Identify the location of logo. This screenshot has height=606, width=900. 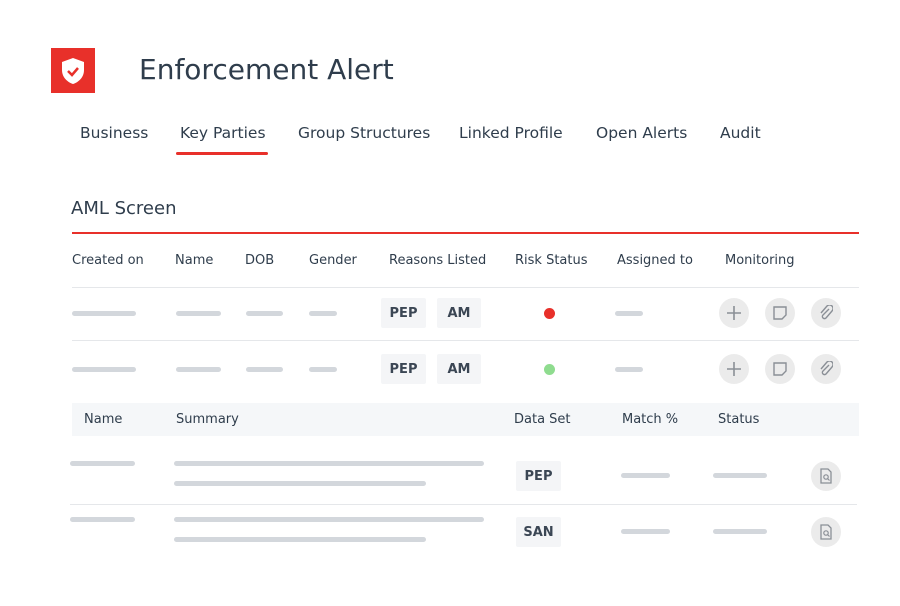
(73, 70).